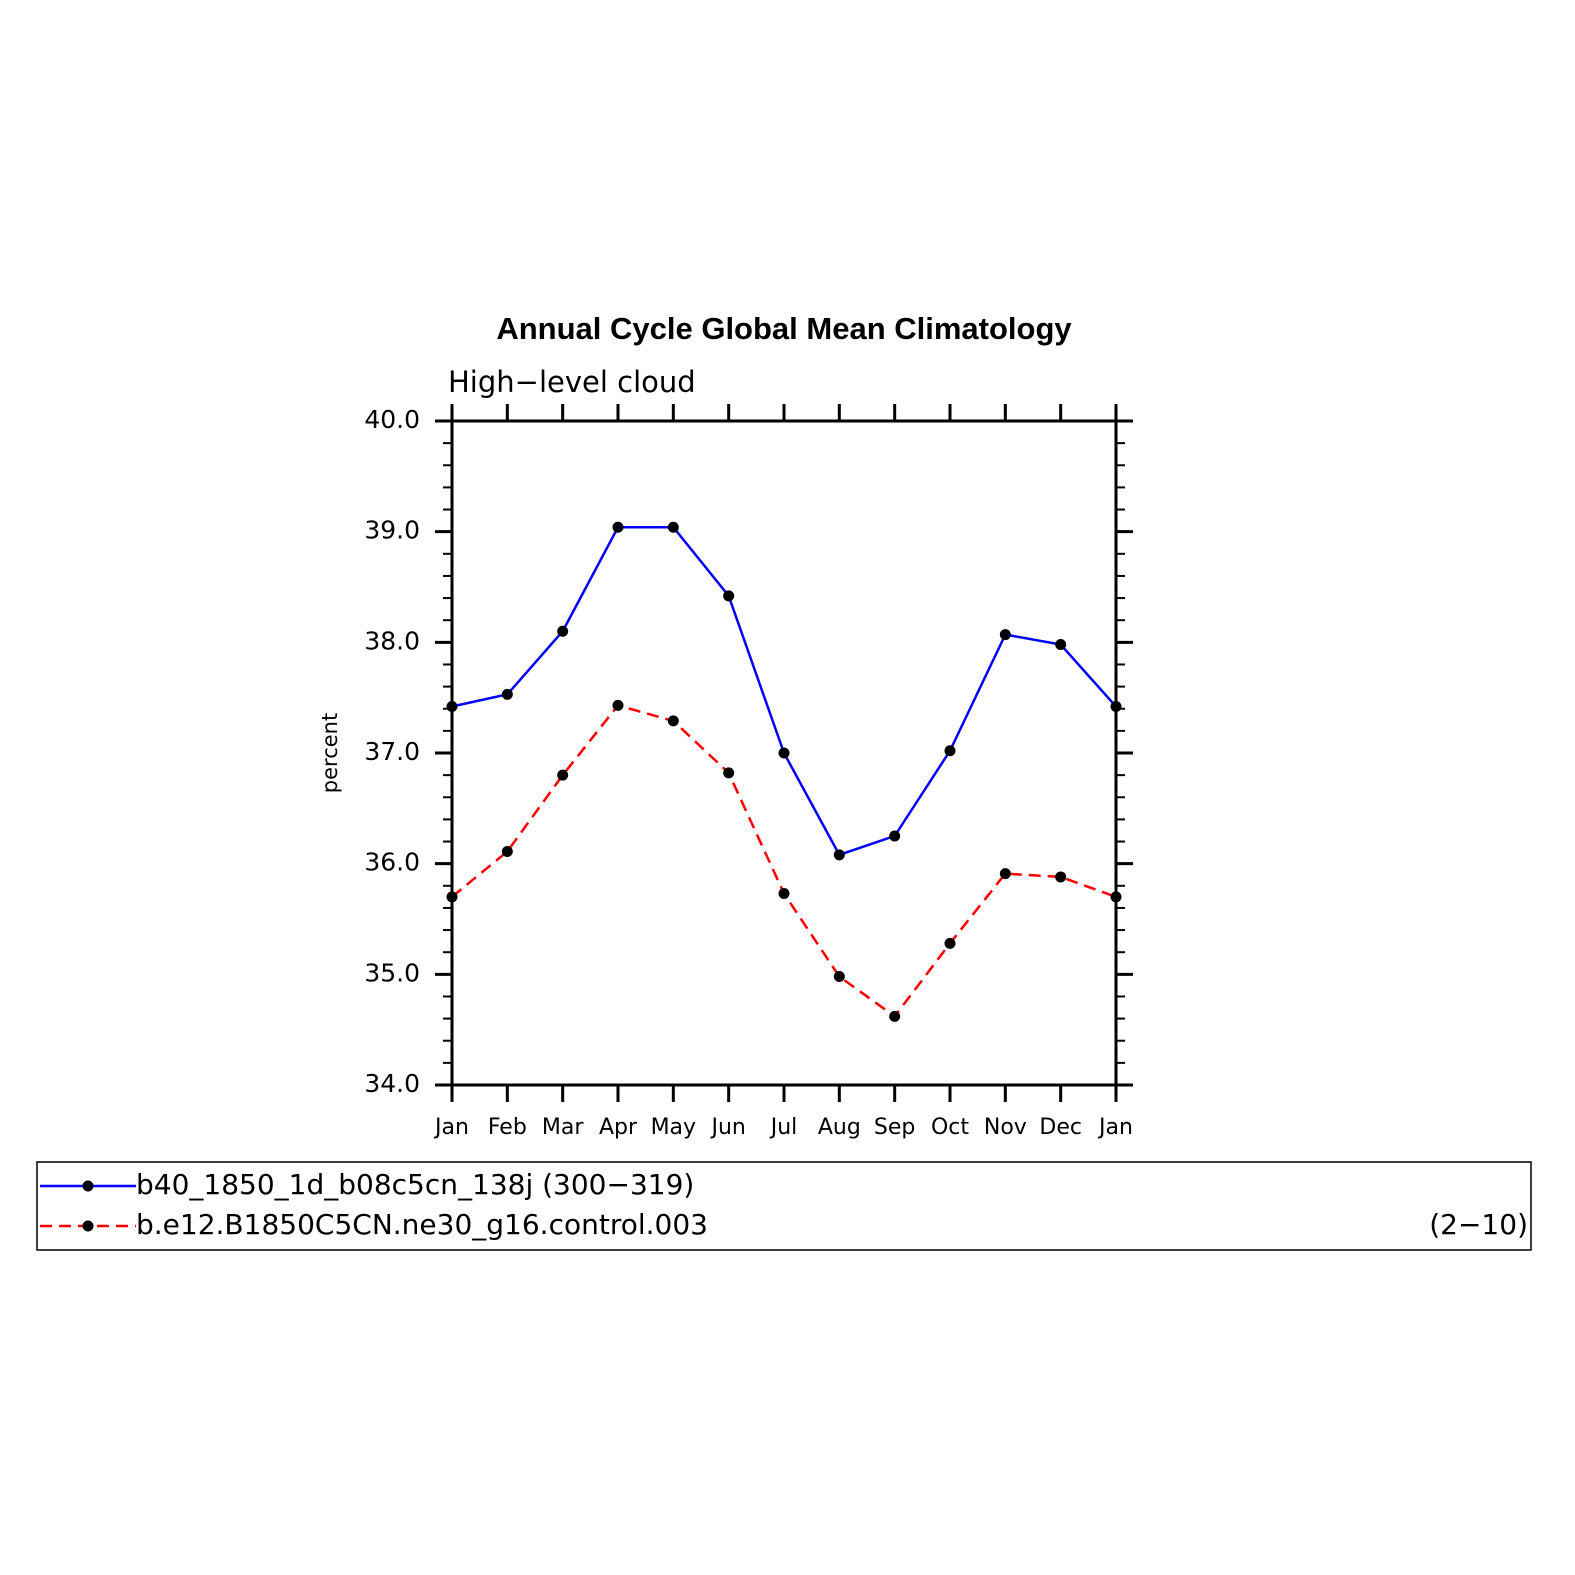 This screenshot has height=1575, width=1575. What do you see at coordinates (392, 530) in the screenshot?
I see `y-tick-label: 39.0` at bounding box center [392, 530].